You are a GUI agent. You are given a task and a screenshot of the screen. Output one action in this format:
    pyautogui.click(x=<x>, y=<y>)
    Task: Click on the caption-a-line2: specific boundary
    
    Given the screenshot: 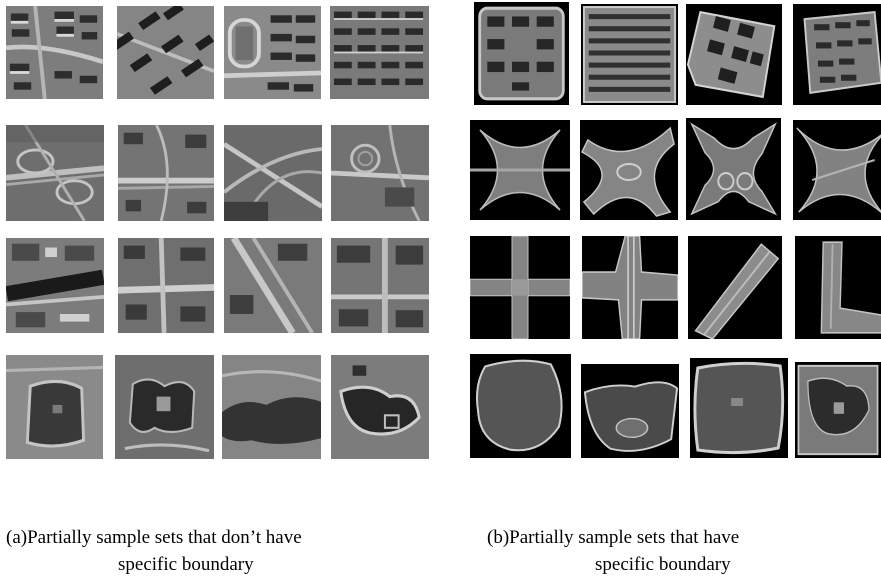 What is the action you would take?
    pyautogui.click(x=186, y=564)
    